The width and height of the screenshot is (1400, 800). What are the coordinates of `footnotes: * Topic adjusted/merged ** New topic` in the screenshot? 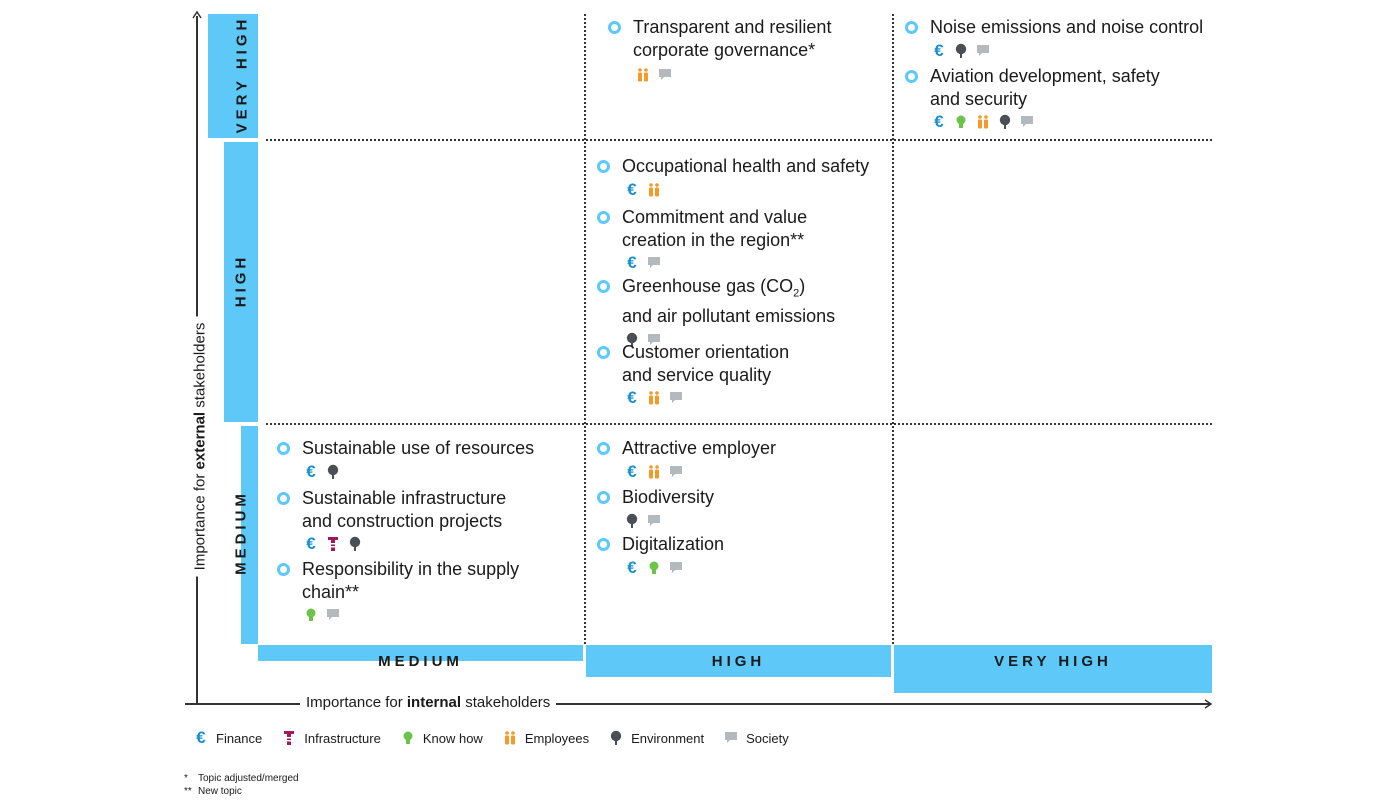 It's located at (241, 785).